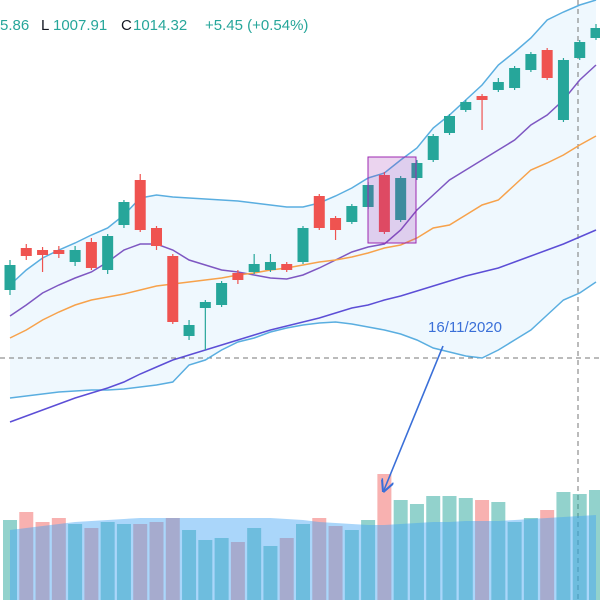  Describe the element at coordinates (392, 200) in the screenshot. I see `highlight-box` at that location.